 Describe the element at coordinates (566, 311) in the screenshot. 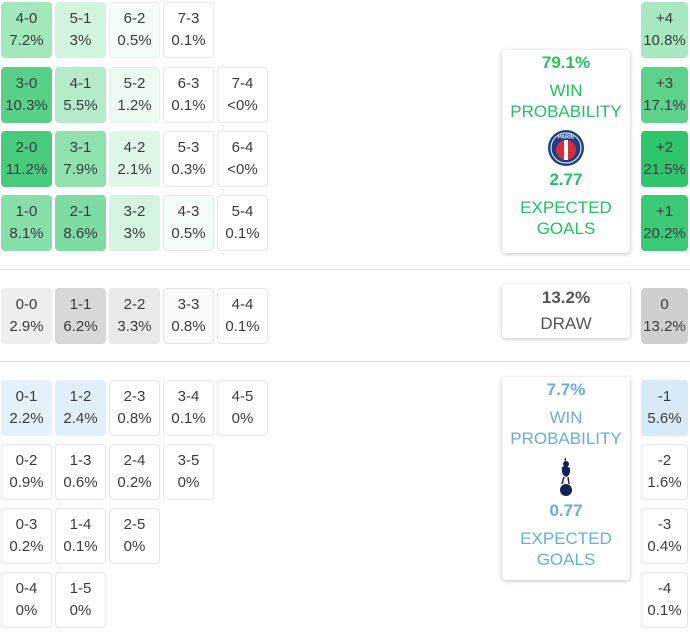

I see `draw-summary-card: 13.2% DRAW` at that location.